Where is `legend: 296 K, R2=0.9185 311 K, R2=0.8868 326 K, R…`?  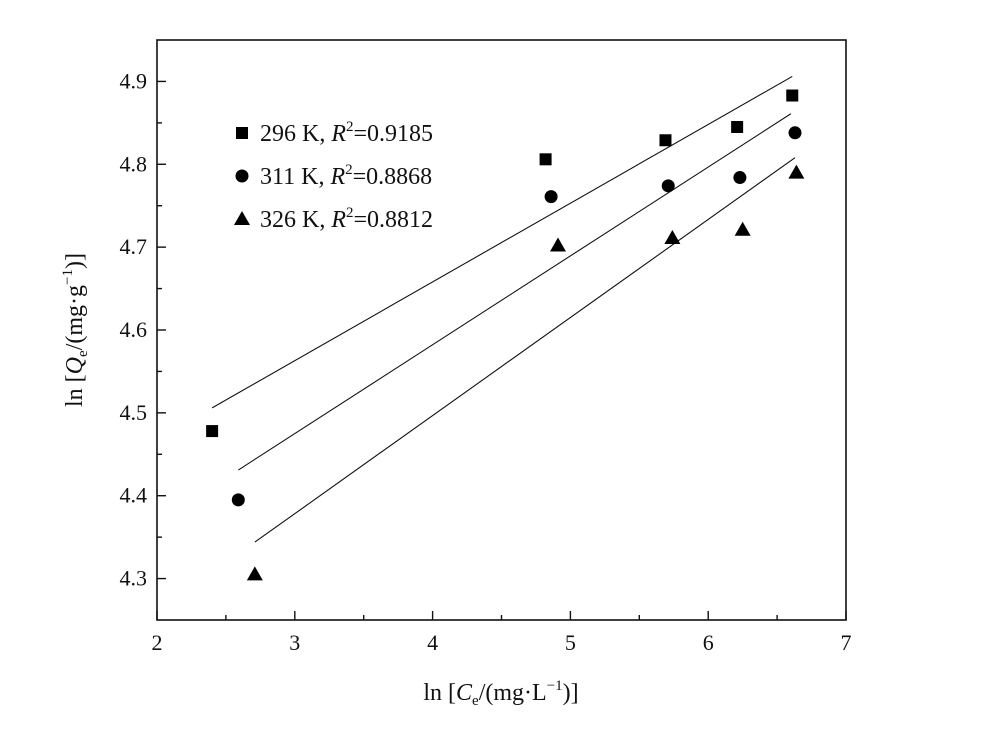
legend: 296 K, R2=0.9185 311 K, R2=0.8868 326 K, R… is located at coordinates (333, 176).